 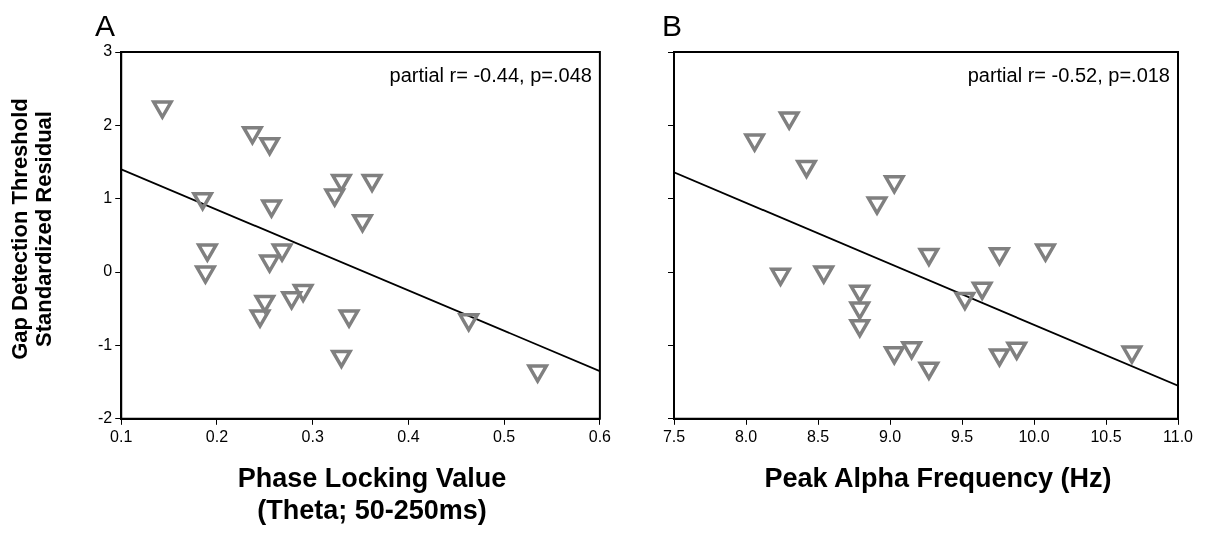 What do you see at coordinates (890, 436) in the screenshot?
I see `x-tick-label: 9.0` at bounding box center [890, 436].